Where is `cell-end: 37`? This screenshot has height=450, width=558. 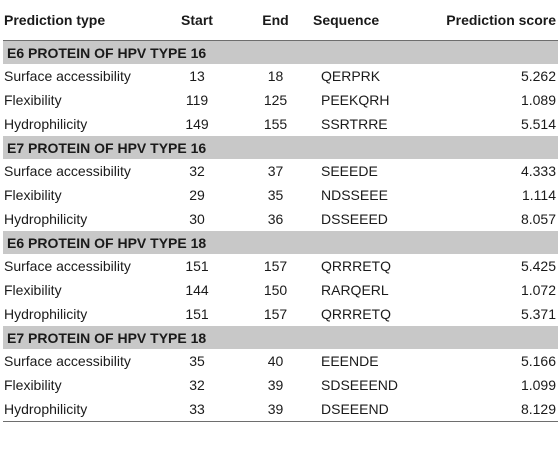
cell-end: 37 is located at coordinates (275, 171).